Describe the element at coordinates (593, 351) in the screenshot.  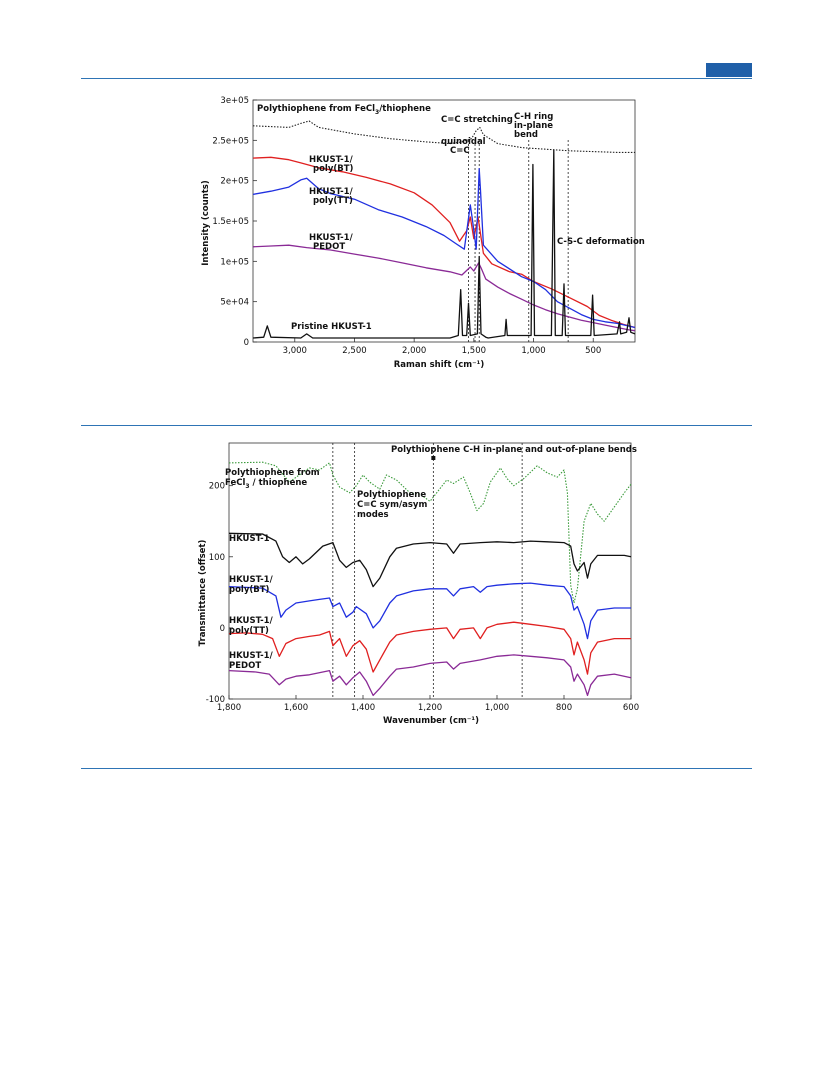
I see `x-tick-label: 500` at that location.